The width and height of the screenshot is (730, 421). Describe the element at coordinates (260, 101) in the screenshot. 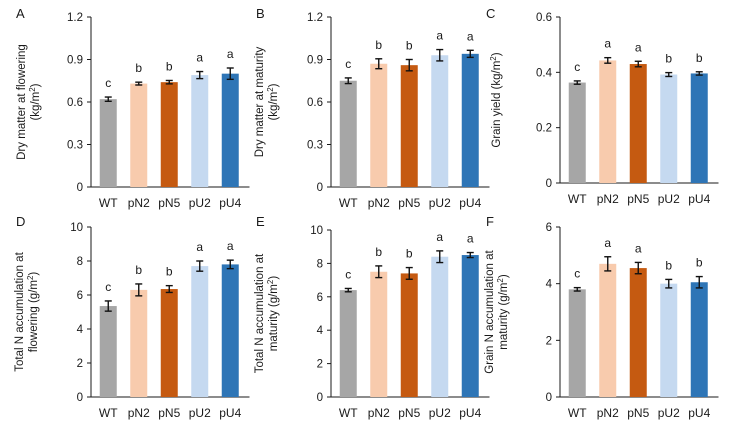

I see `y-axis-title: Dry matter at maturity` at that location.